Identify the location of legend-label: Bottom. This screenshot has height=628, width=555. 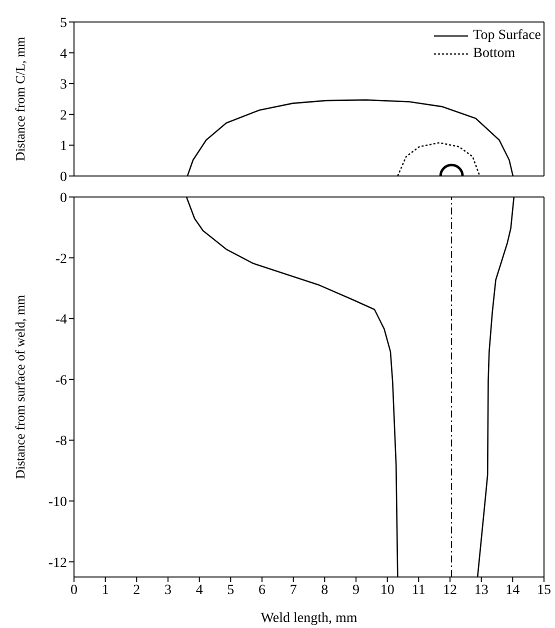
(494, 54).